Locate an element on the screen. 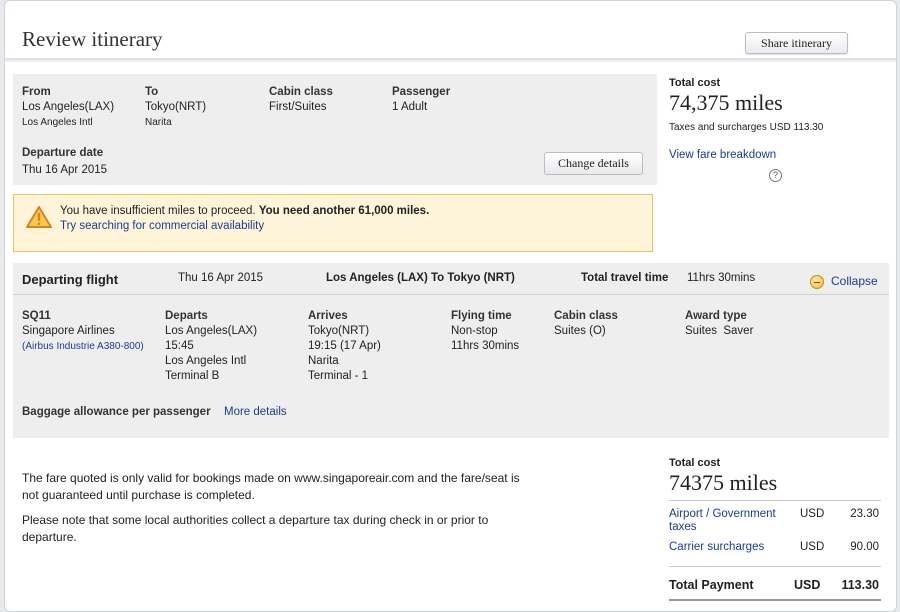  departs-terminal: Terminal B is located at coordinates (192, 376).